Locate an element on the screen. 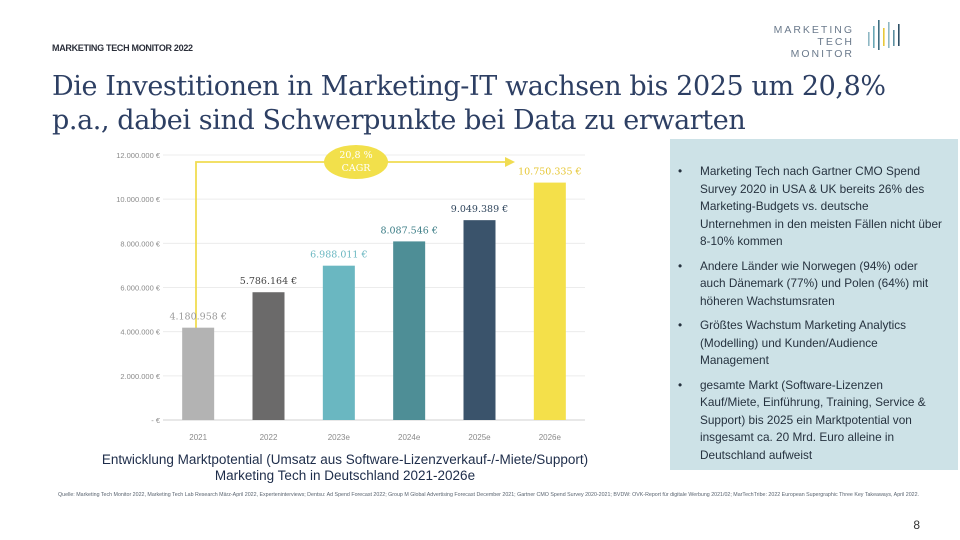 The image size is (960, 540). x-tick-label: 2023e is located at coordinates (339, 437).